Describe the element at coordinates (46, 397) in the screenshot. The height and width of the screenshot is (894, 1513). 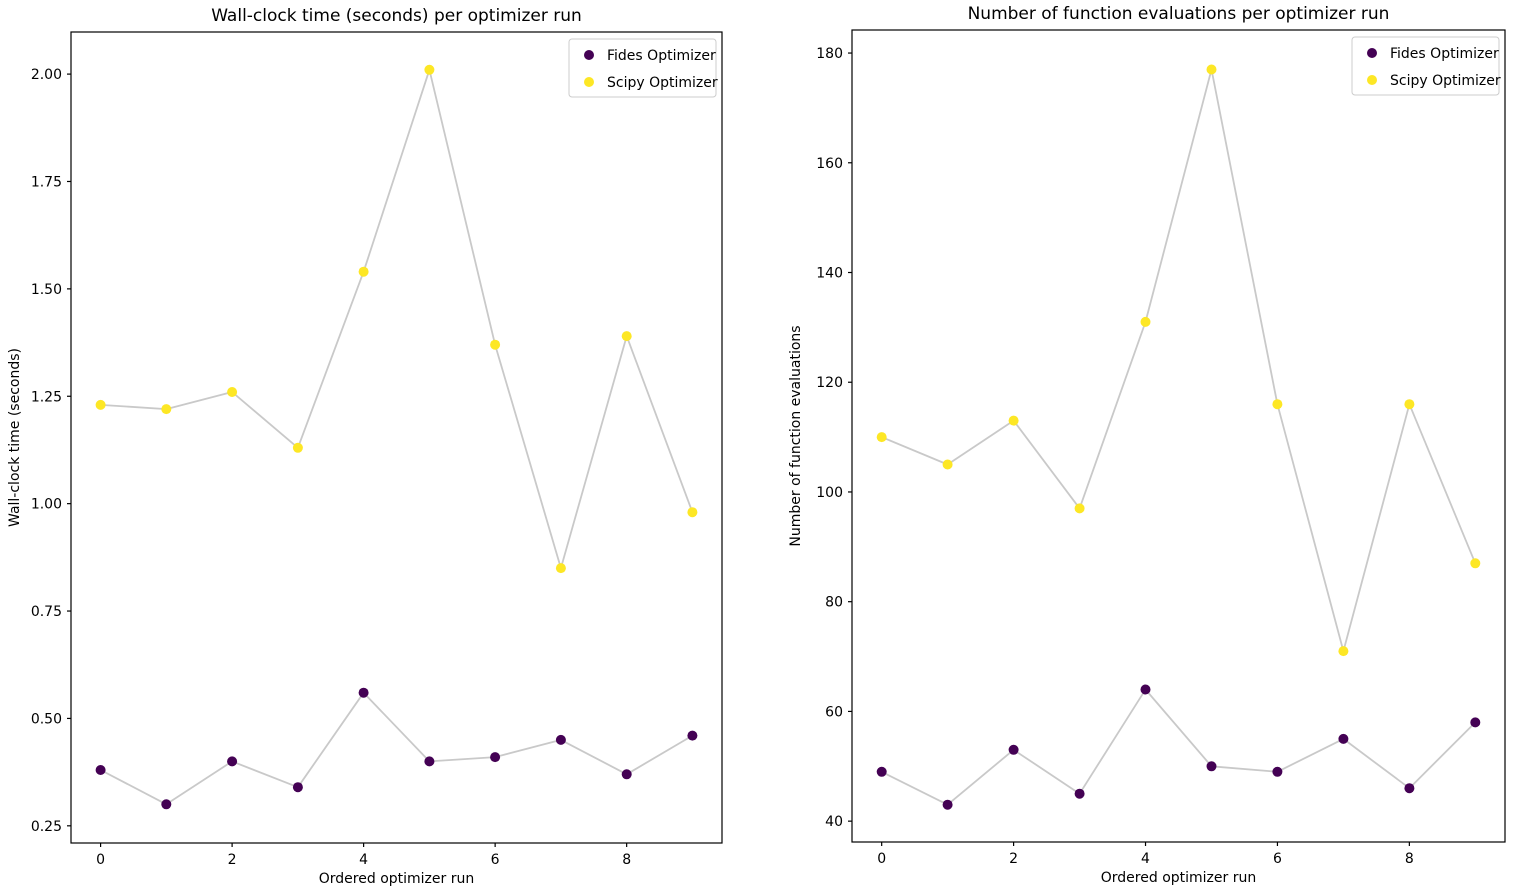
I see `y-tick-label: 1.25` at that location.